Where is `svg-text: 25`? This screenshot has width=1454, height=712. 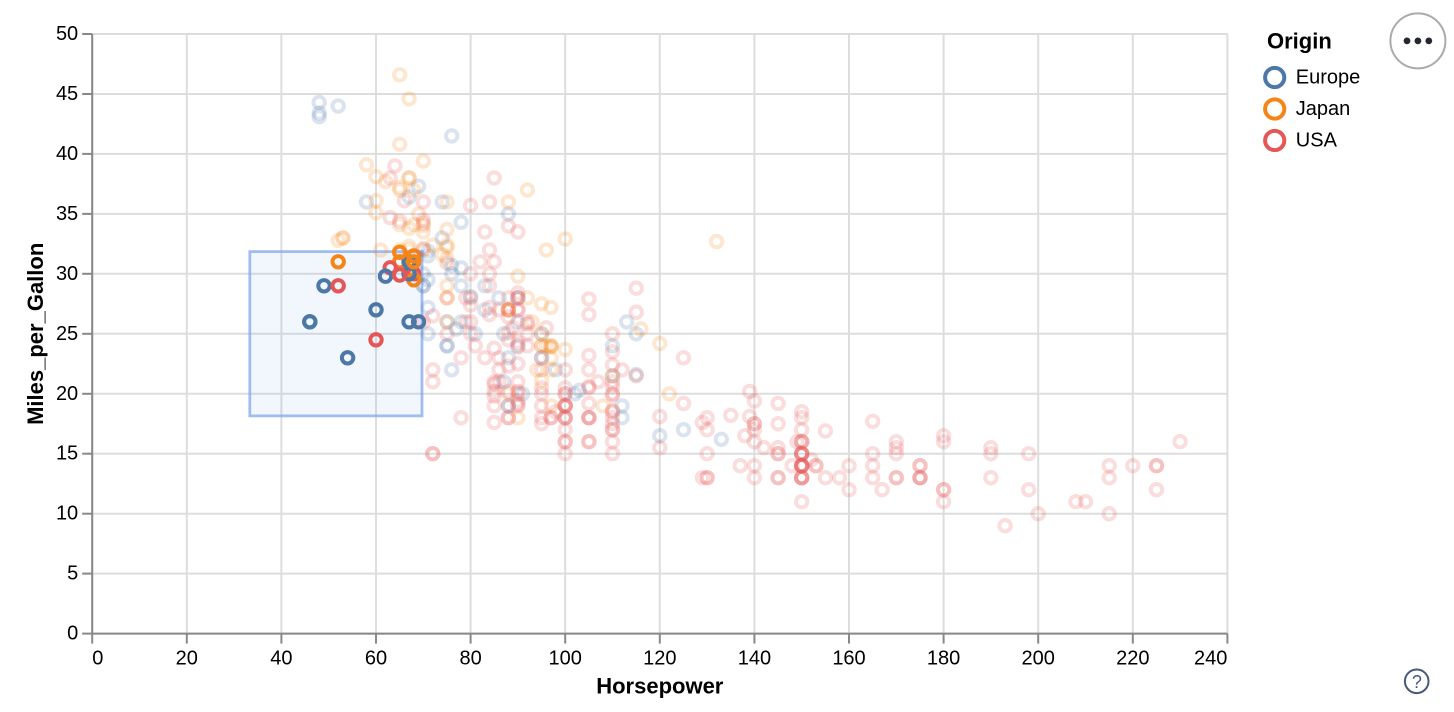 svg-text: 25 is located at coordinates (67, 334).